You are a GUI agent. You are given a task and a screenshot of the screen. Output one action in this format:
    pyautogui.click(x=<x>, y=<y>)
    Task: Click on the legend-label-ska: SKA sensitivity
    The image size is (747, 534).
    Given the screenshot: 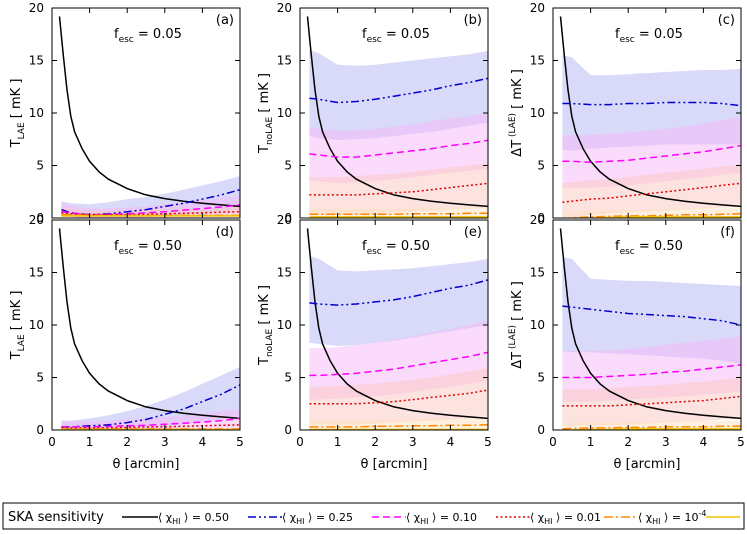 What is the action you would take?
    pyautogui.click(x=56, y=517)
    